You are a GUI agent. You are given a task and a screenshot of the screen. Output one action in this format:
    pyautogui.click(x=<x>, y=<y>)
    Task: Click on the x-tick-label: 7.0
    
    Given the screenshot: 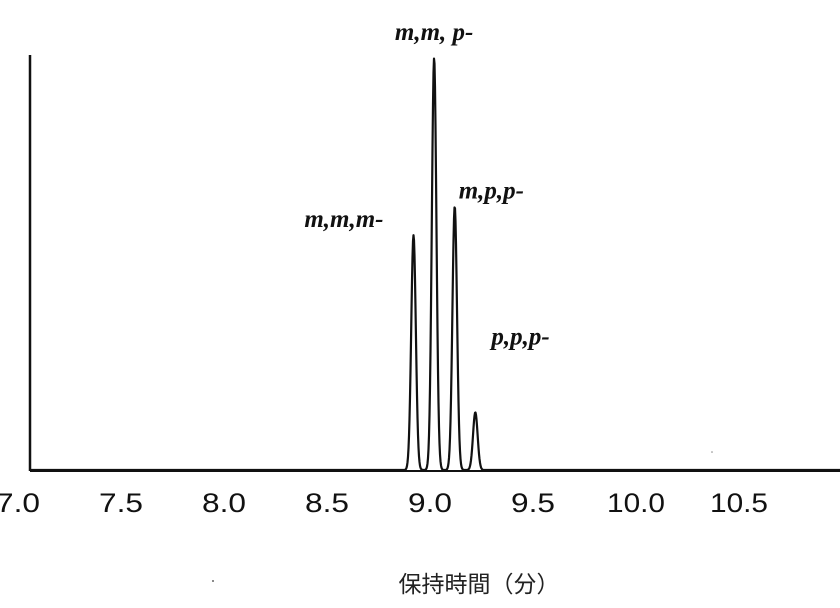 What is the action you would take?
    pyautogui.click(x=20, y=503)
    